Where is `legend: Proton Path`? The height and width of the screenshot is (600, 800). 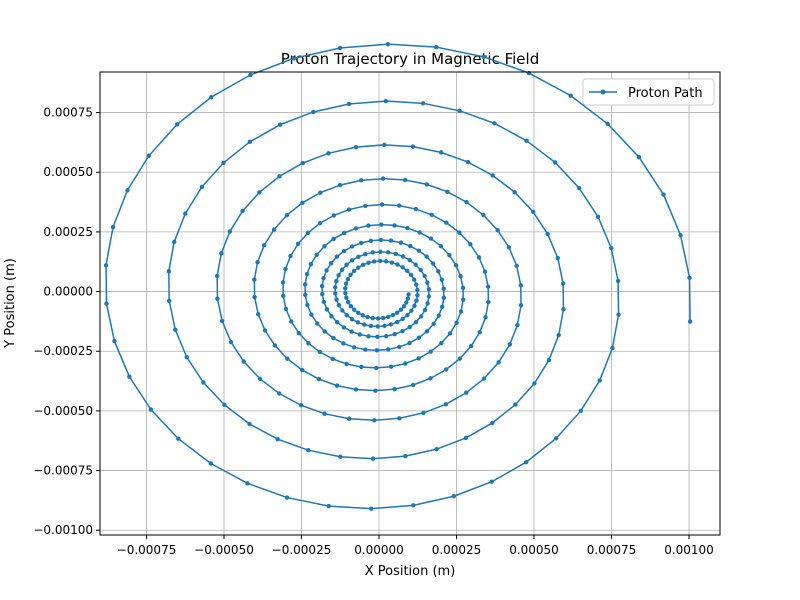
legend: Proton Path is located at coordinates (648, 92).